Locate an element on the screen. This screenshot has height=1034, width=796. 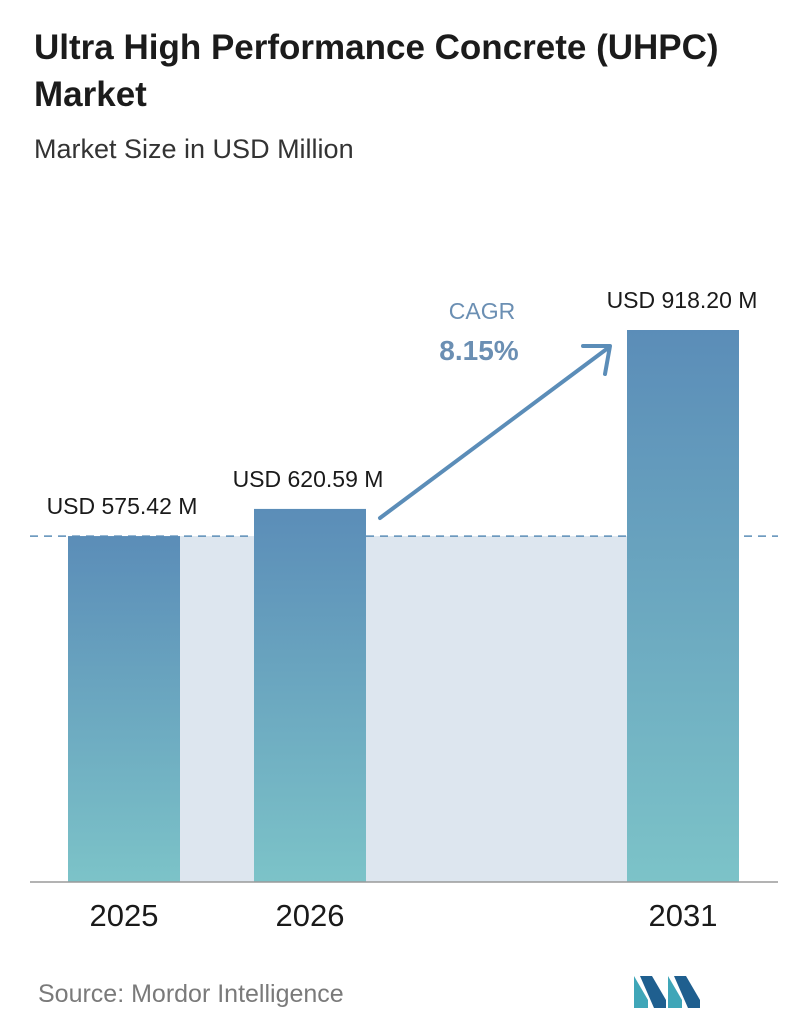
bar-2025 is located at coordinates (124, 709).